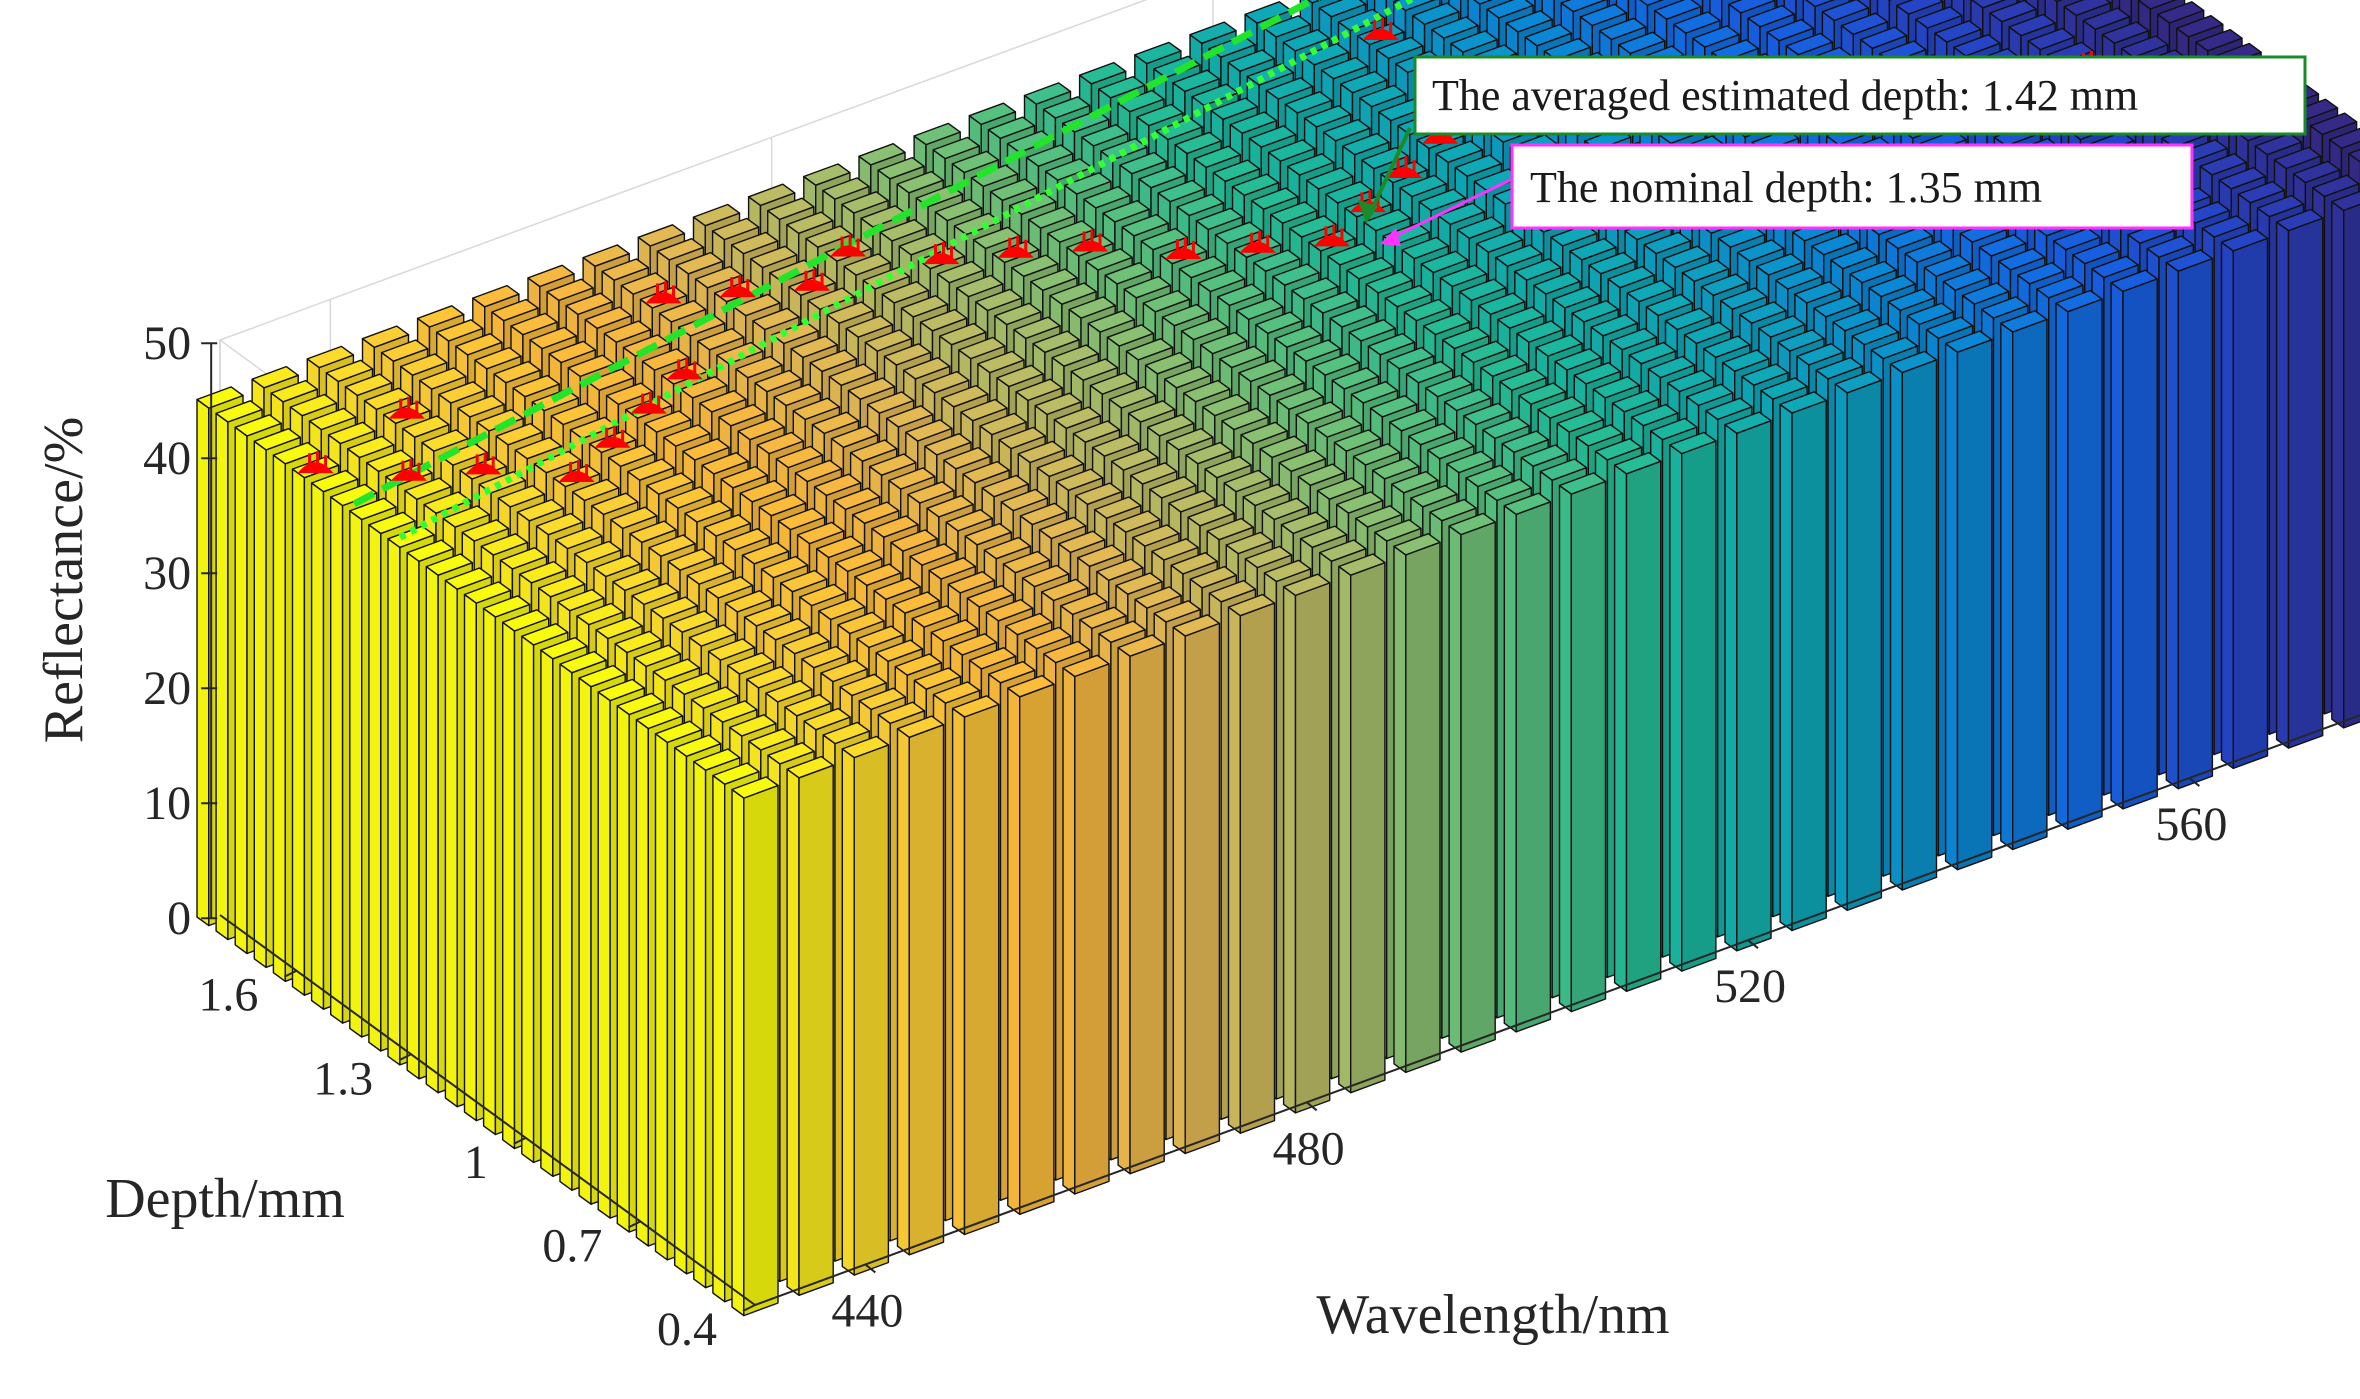  Describe the element at coordinates (487, 1110) in the screenshot. I see `depth-axis-line` at that location.